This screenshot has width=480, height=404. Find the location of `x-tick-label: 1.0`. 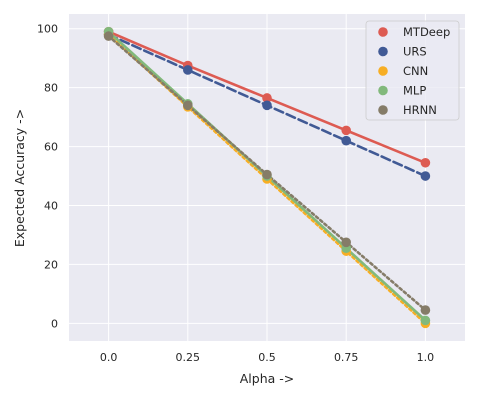

x-tick-label: 1.0 is located at coordinates (426, 357).